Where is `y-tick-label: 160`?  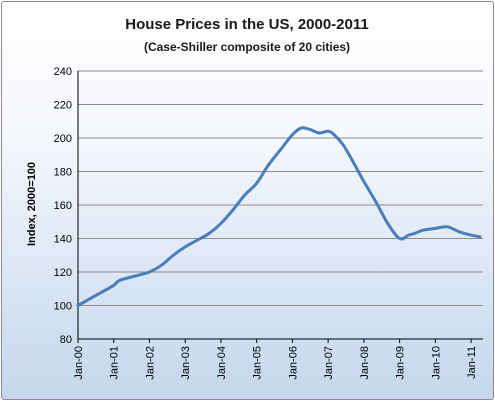
y-tick-label: 160 is located at coordinates (63, 206).